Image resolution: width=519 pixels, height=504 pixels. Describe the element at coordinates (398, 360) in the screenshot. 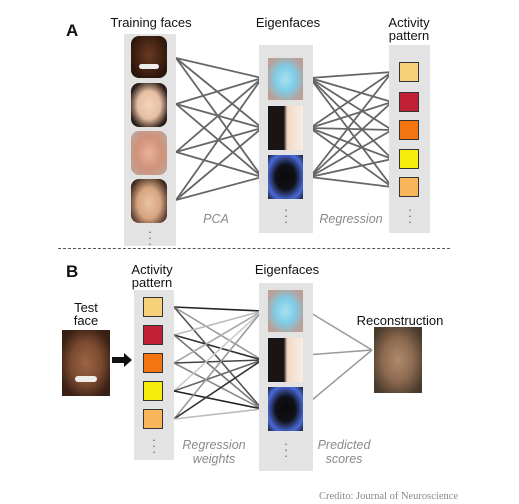

I see `reconstruction-face-image` at that location.